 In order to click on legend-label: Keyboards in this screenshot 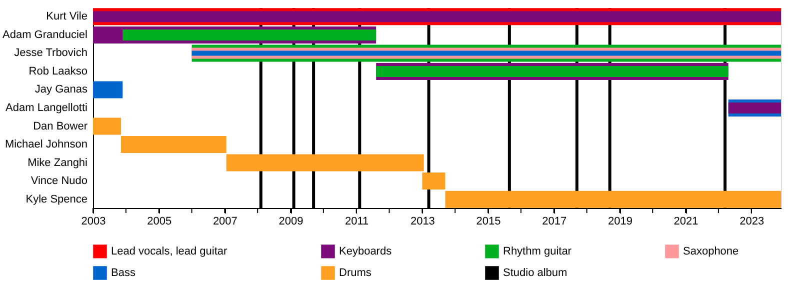, I will do `click(365, 251)`.